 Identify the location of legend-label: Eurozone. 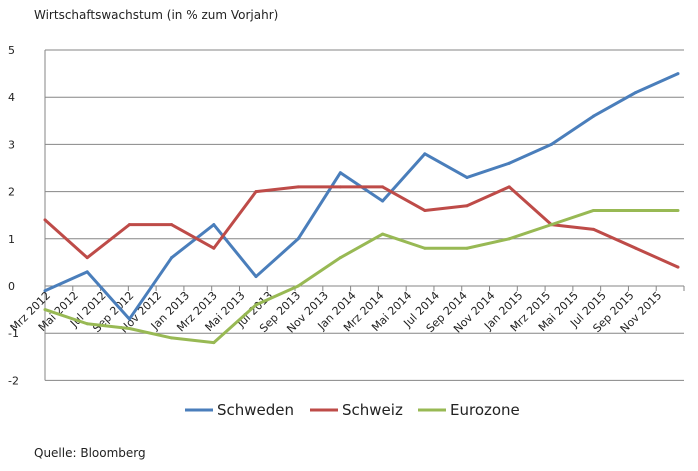
(485, 410).